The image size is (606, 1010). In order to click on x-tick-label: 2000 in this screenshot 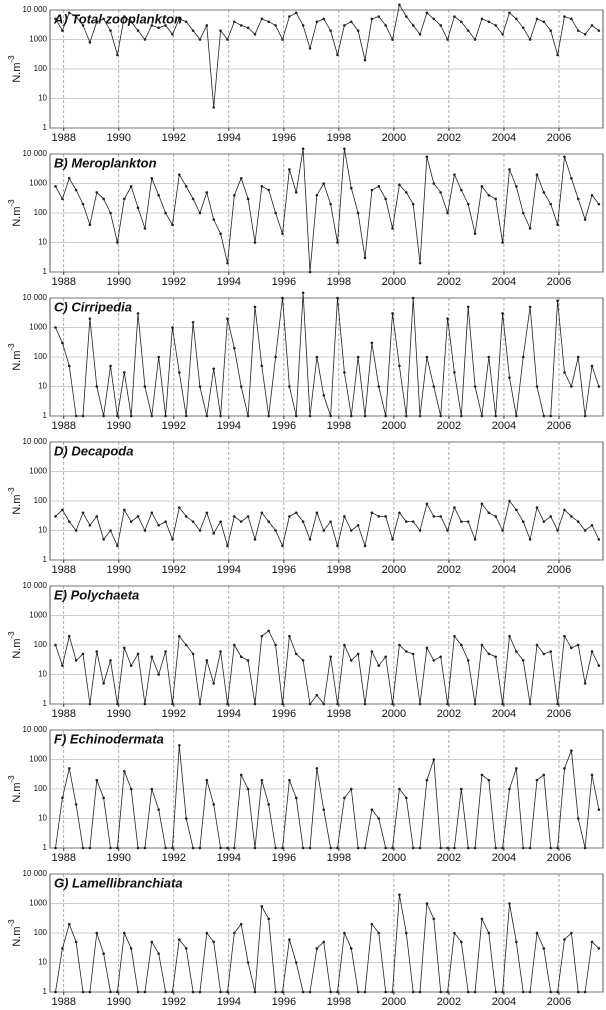, I will do `click(394, 282)`.